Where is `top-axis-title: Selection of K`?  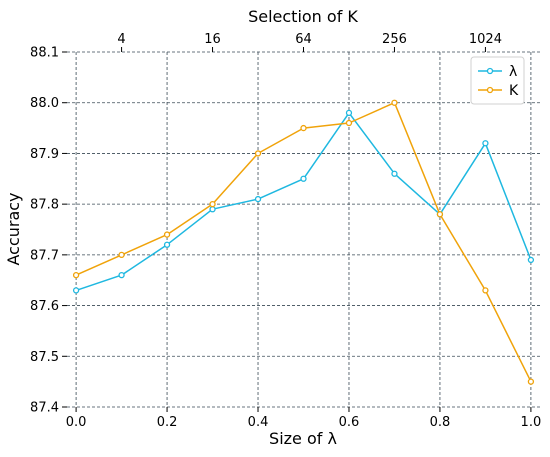
top-axis-title: Selection of K is located at coordinates (303, 16).